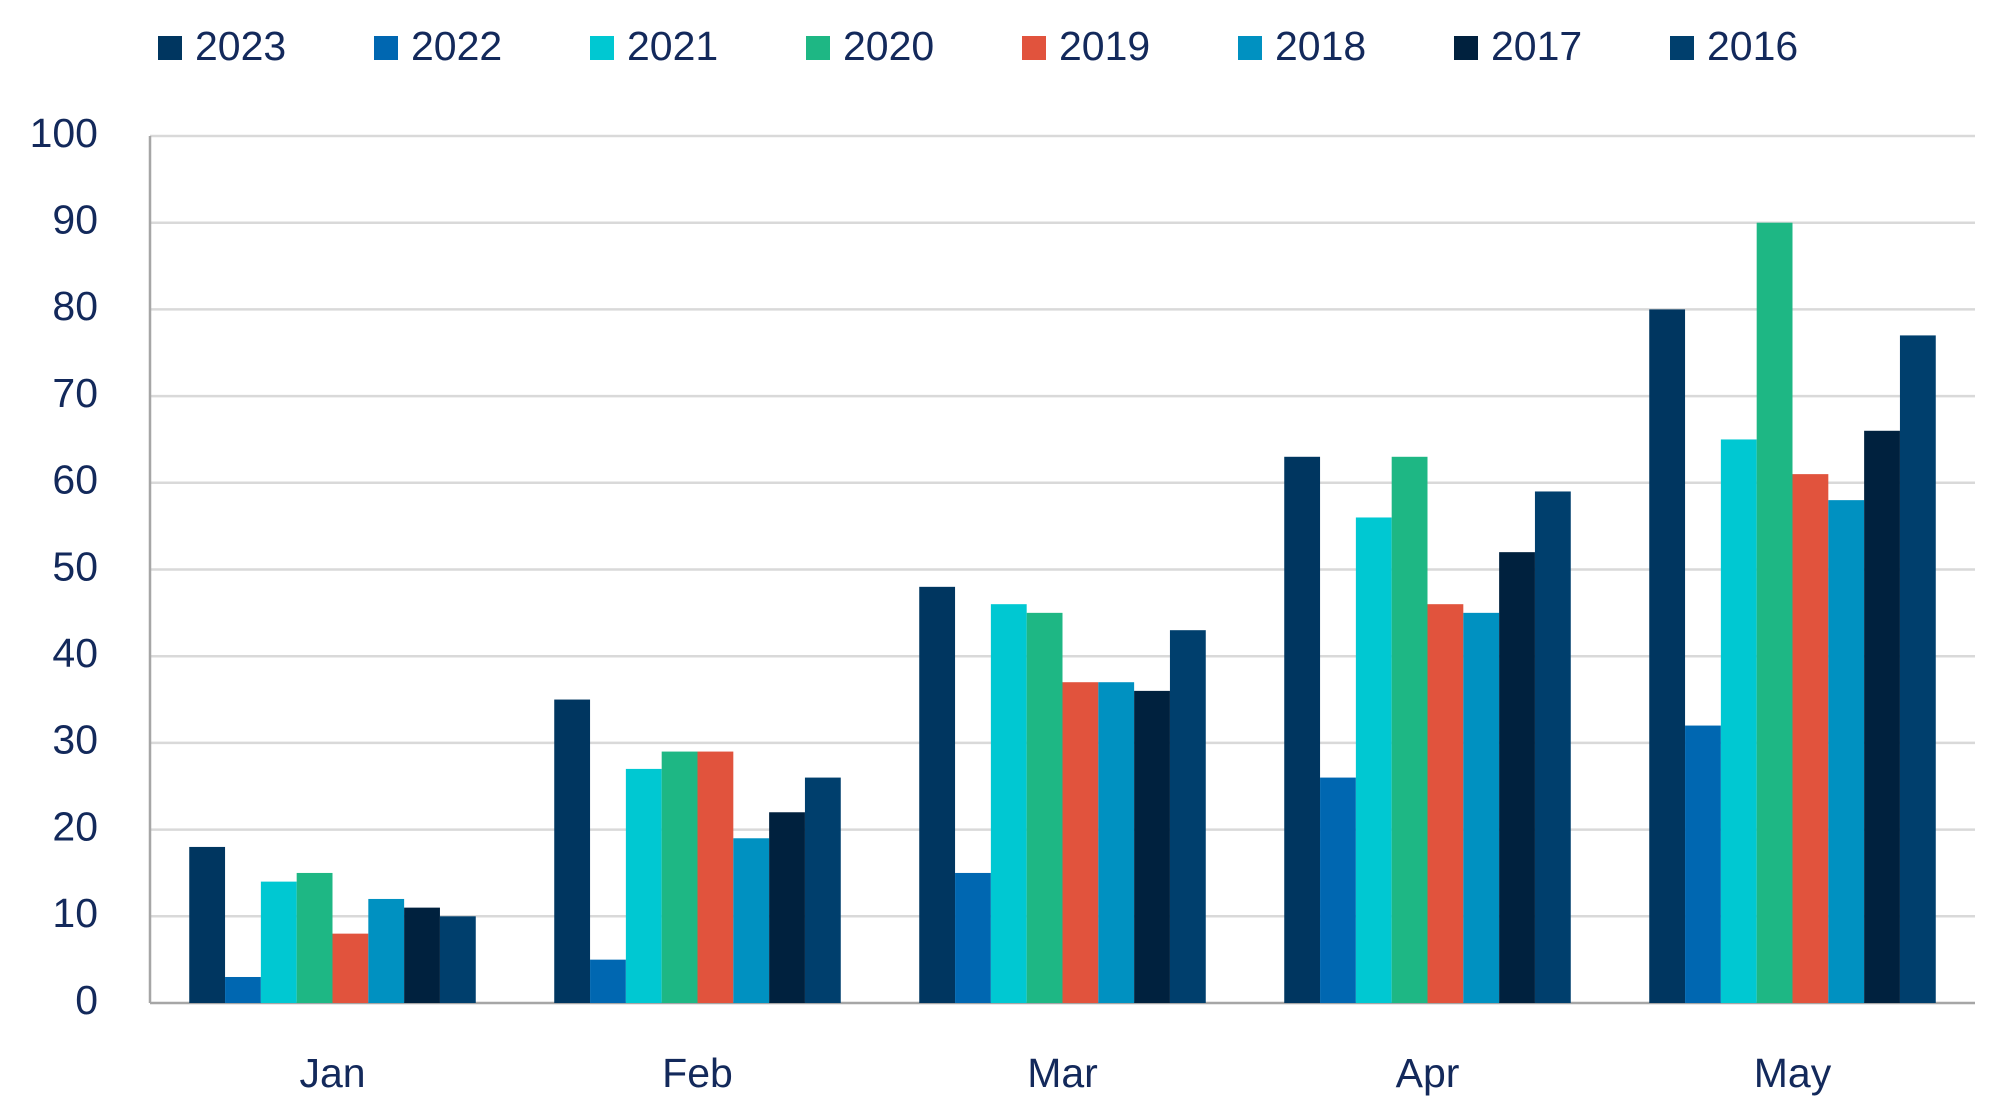  Describe the element at coordinates (332, 1073) in the screenshot. I see `x-tick-label: Jan` at that location.